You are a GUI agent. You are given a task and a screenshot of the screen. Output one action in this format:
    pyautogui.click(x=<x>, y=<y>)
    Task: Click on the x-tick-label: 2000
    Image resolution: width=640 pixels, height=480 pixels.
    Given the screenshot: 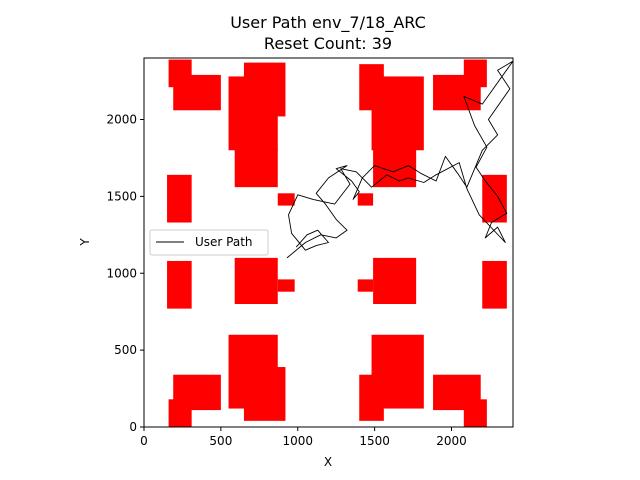 What is the action you would take?
    pyautogui.click(x=451, y=441)
    